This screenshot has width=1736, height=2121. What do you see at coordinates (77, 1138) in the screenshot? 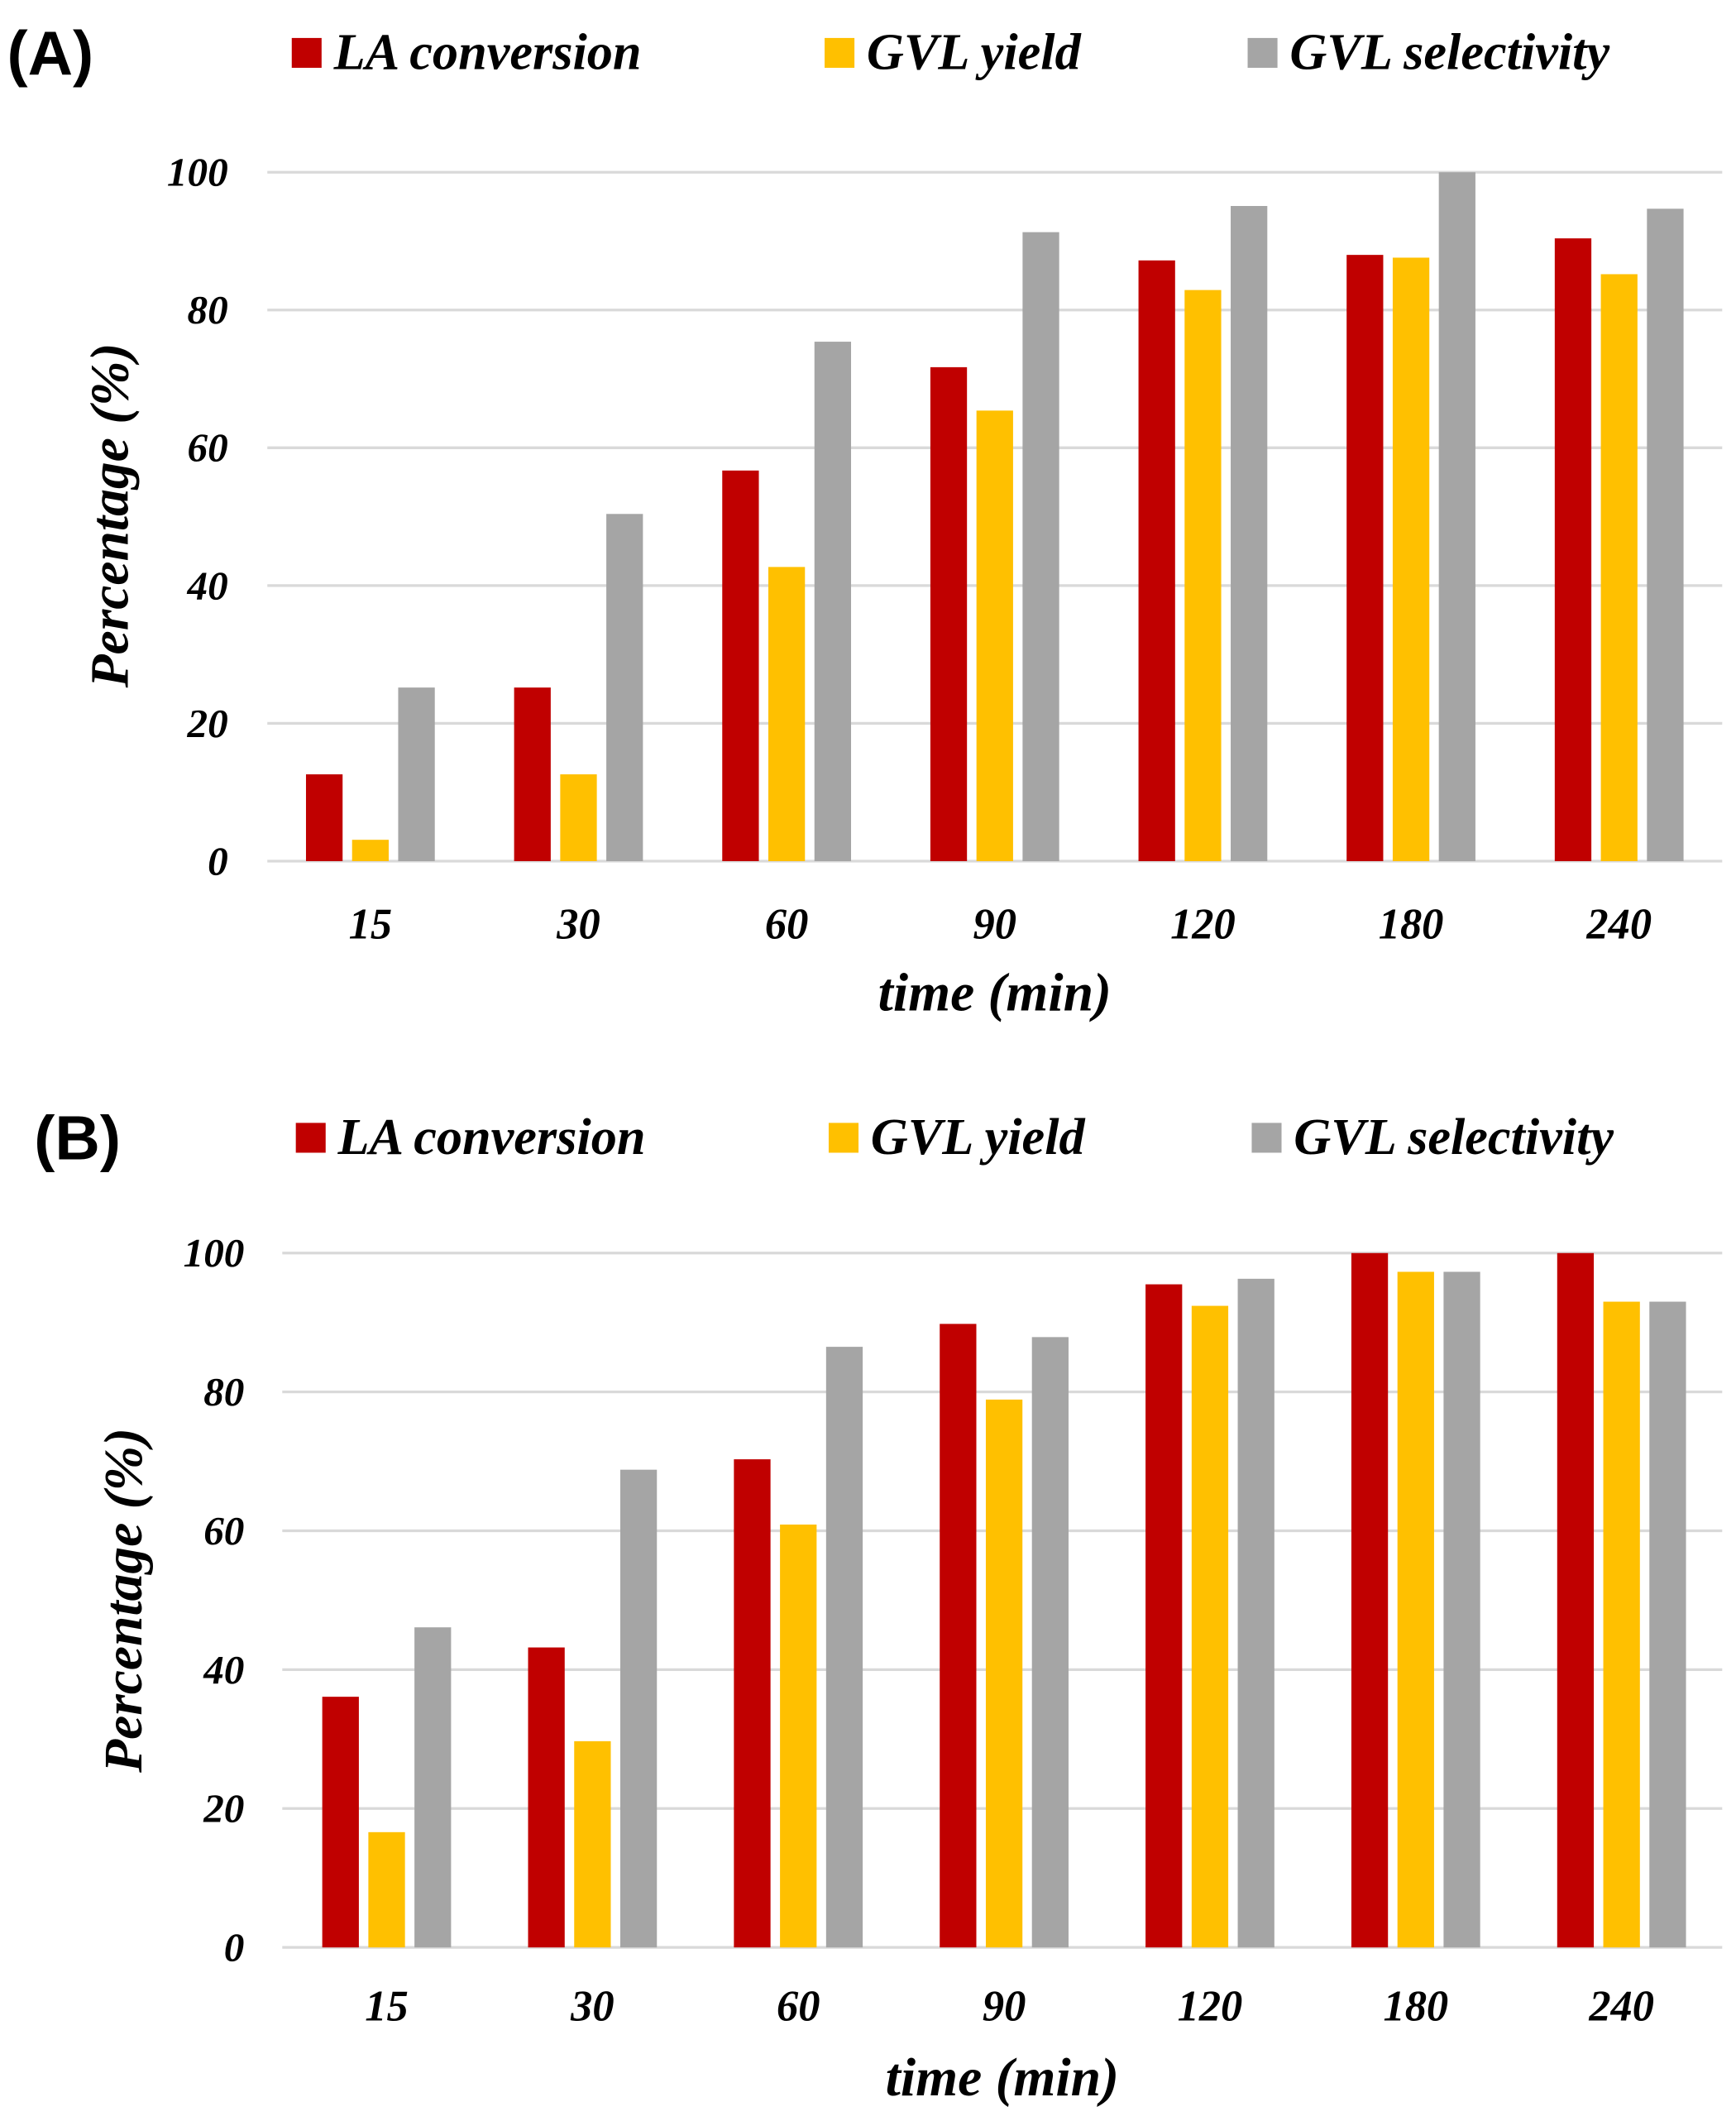
I see `panel-label: (B)` at bounding box center [77, 1138].